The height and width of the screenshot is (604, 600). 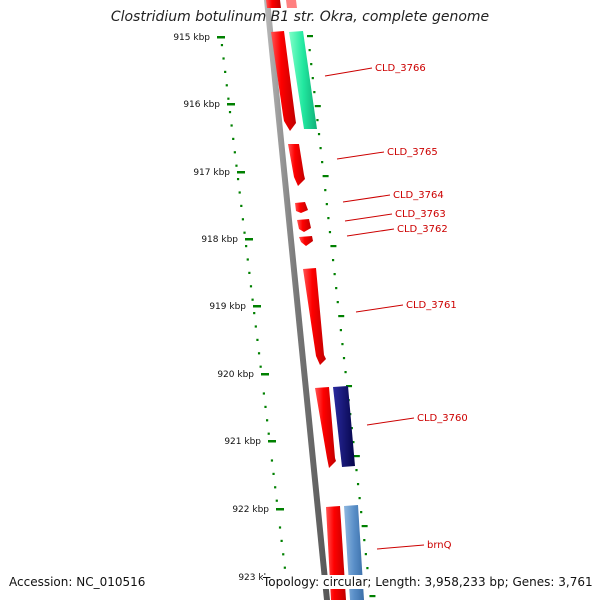 What do you see at coordinates (418, 195) in the screenshot?
I see `gene-label: CLD_3764` at bounding box center [418, 195].